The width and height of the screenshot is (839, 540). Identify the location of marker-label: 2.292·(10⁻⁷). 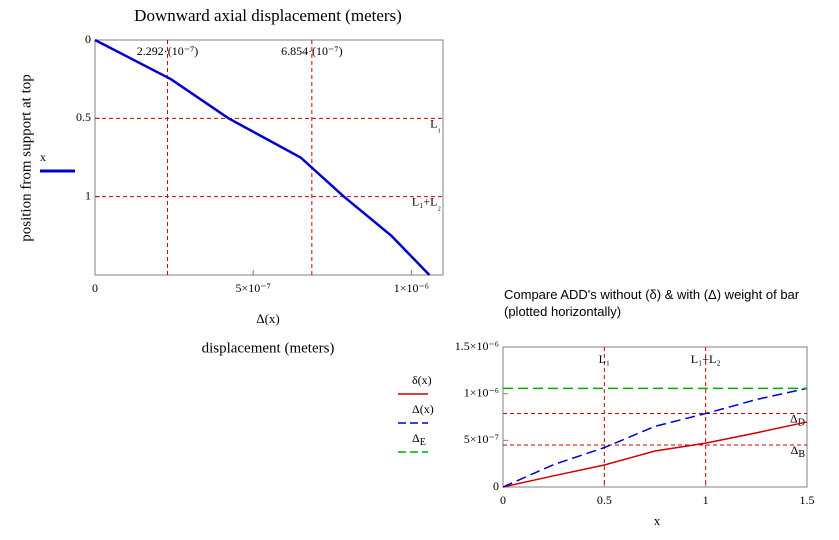
(168, 51).